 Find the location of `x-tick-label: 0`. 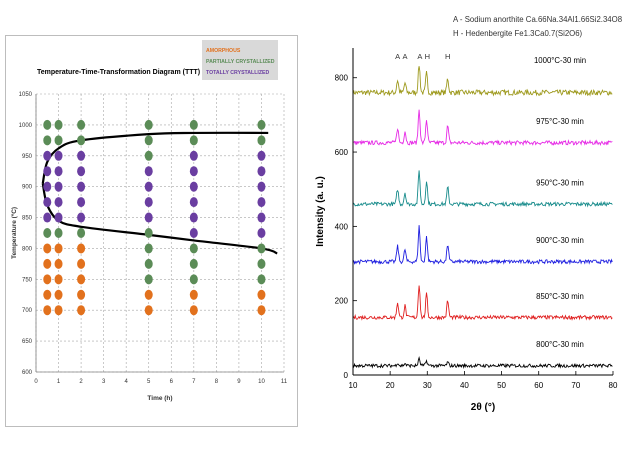

x-tick-label: 0 is located at coordinates (36, 382).